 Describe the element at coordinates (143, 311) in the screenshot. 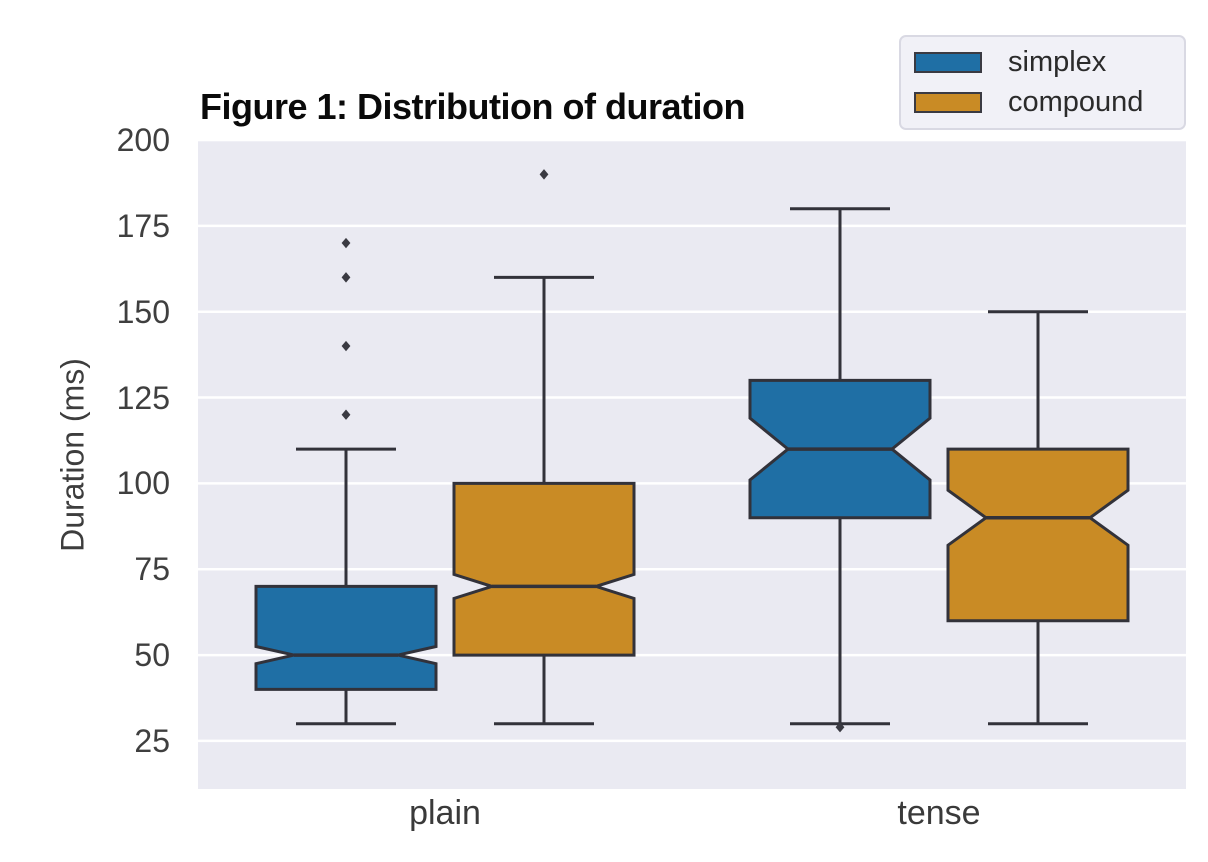

I see `y-tick-label-150: 150` at that location.